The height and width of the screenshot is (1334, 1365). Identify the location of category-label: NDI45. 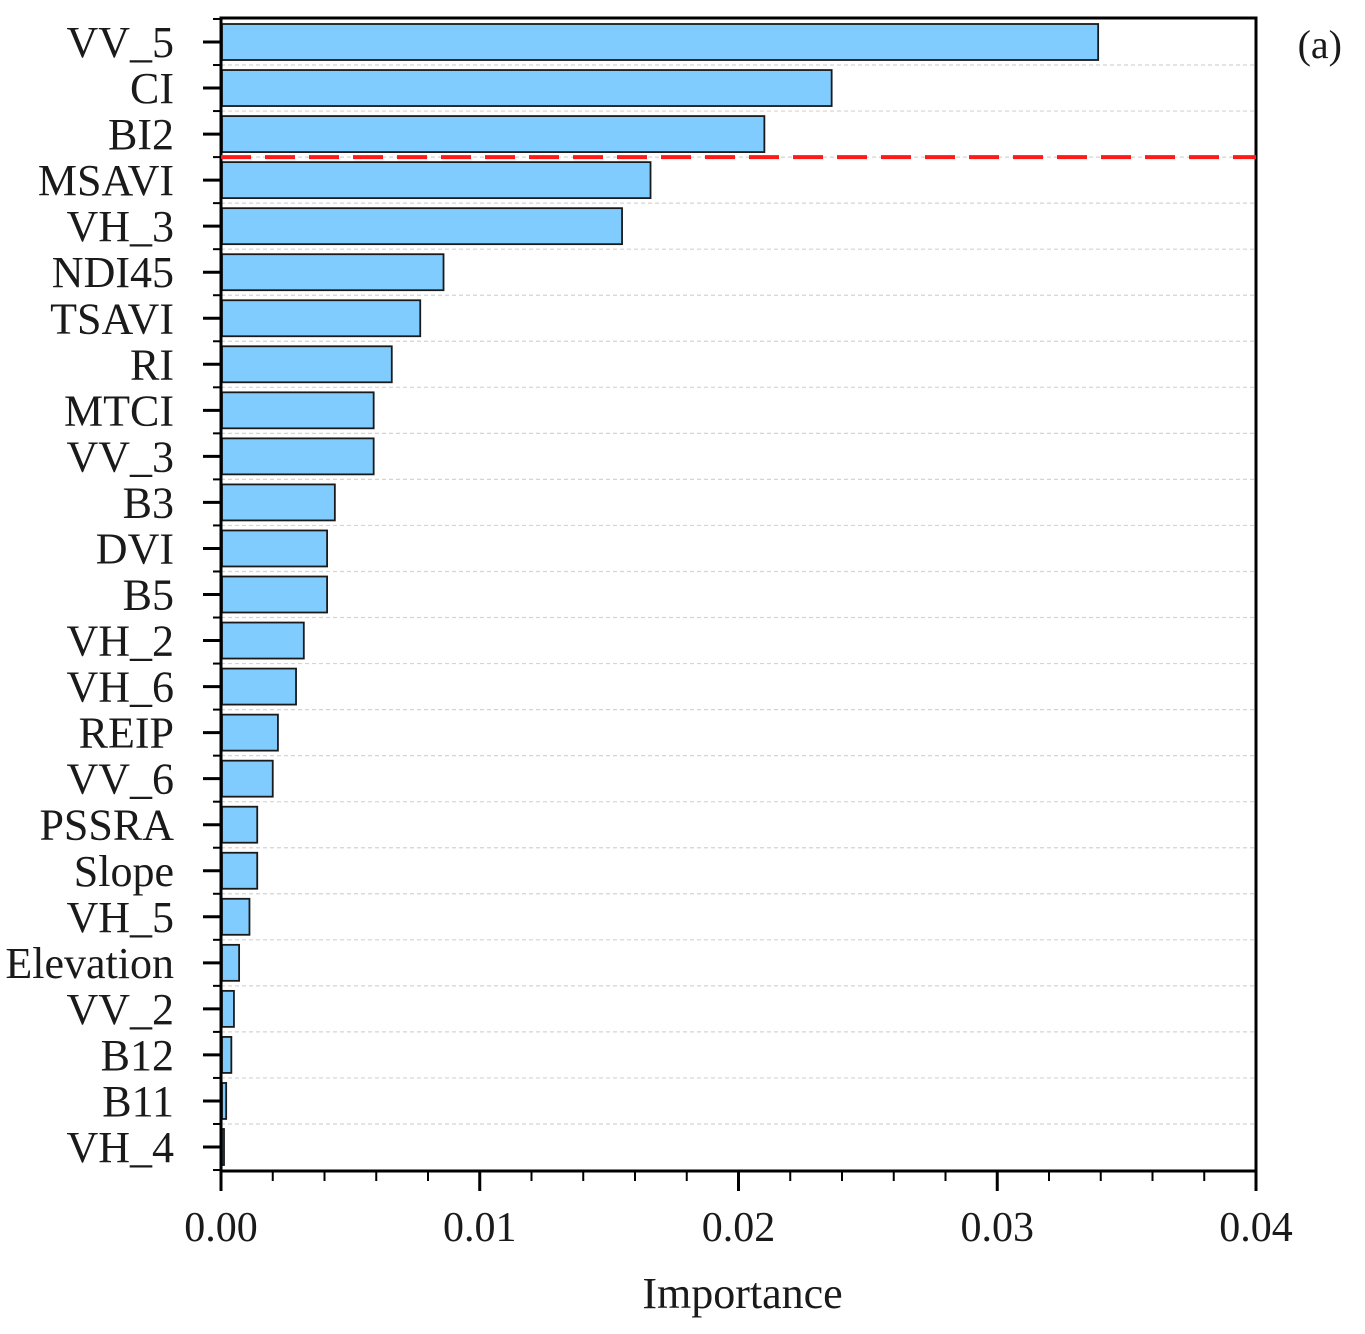
(113, 272).